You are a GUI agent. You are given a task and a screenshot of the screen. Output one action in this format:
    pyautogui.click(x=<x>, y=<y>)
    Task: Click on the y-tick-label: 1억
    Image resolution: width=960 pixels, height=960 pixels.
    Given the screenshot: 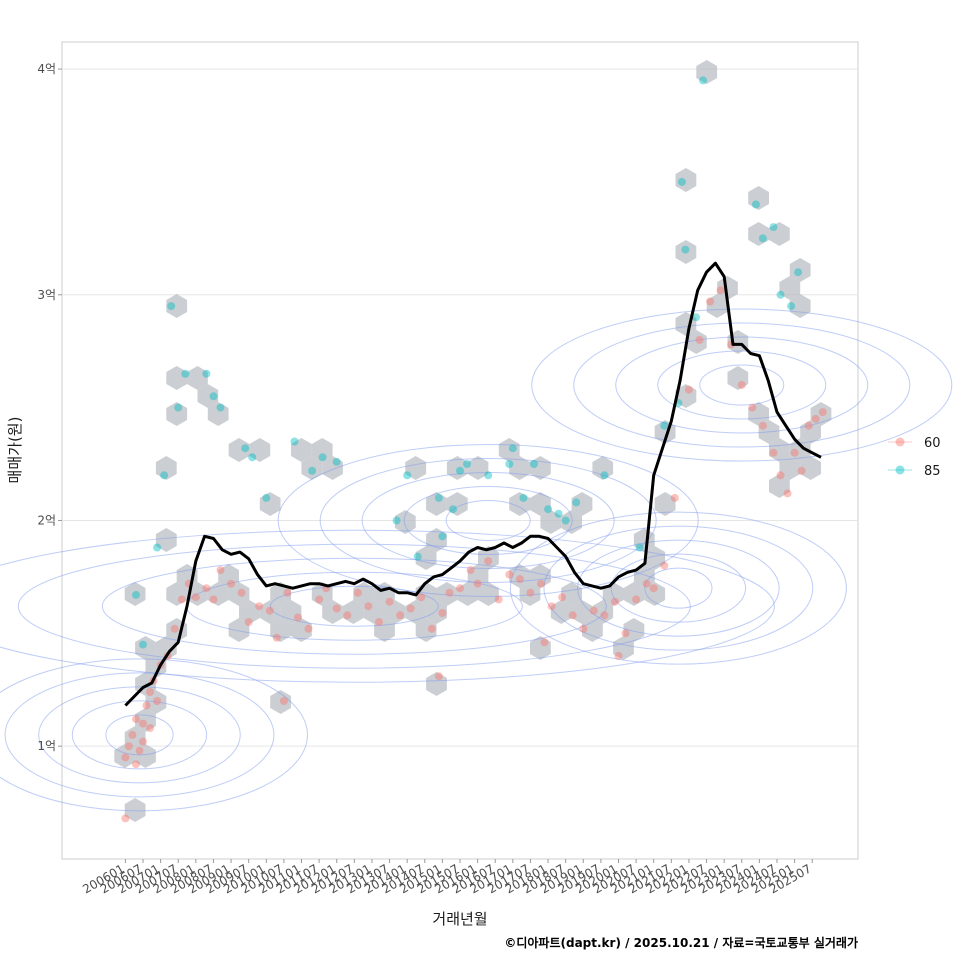 What is the action you would take?
    pyautogui.click(x=46, y=746)
    